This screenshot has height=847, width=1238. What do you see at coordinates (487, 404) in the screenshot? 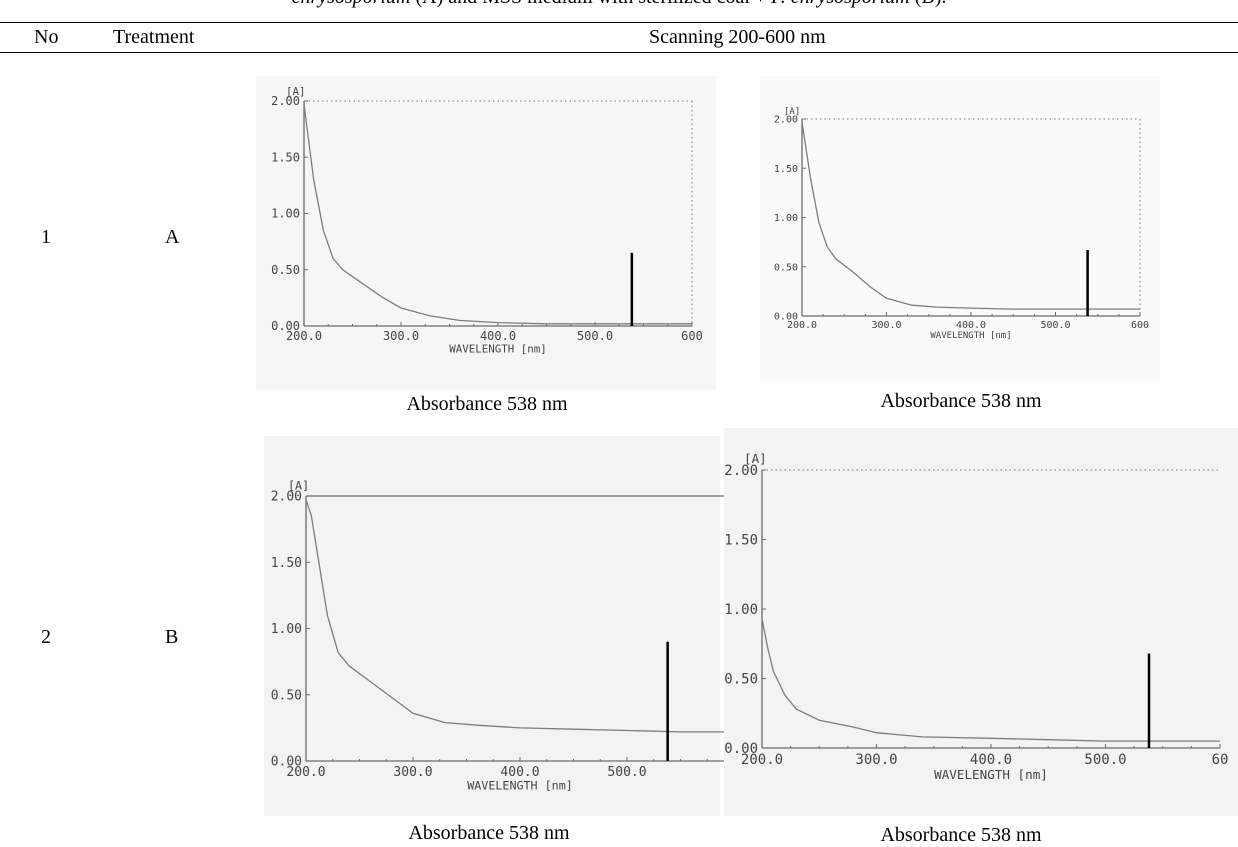
I see `absorbance-label-1a: Absorbance 538 nm` at bounding box center [487, 404].